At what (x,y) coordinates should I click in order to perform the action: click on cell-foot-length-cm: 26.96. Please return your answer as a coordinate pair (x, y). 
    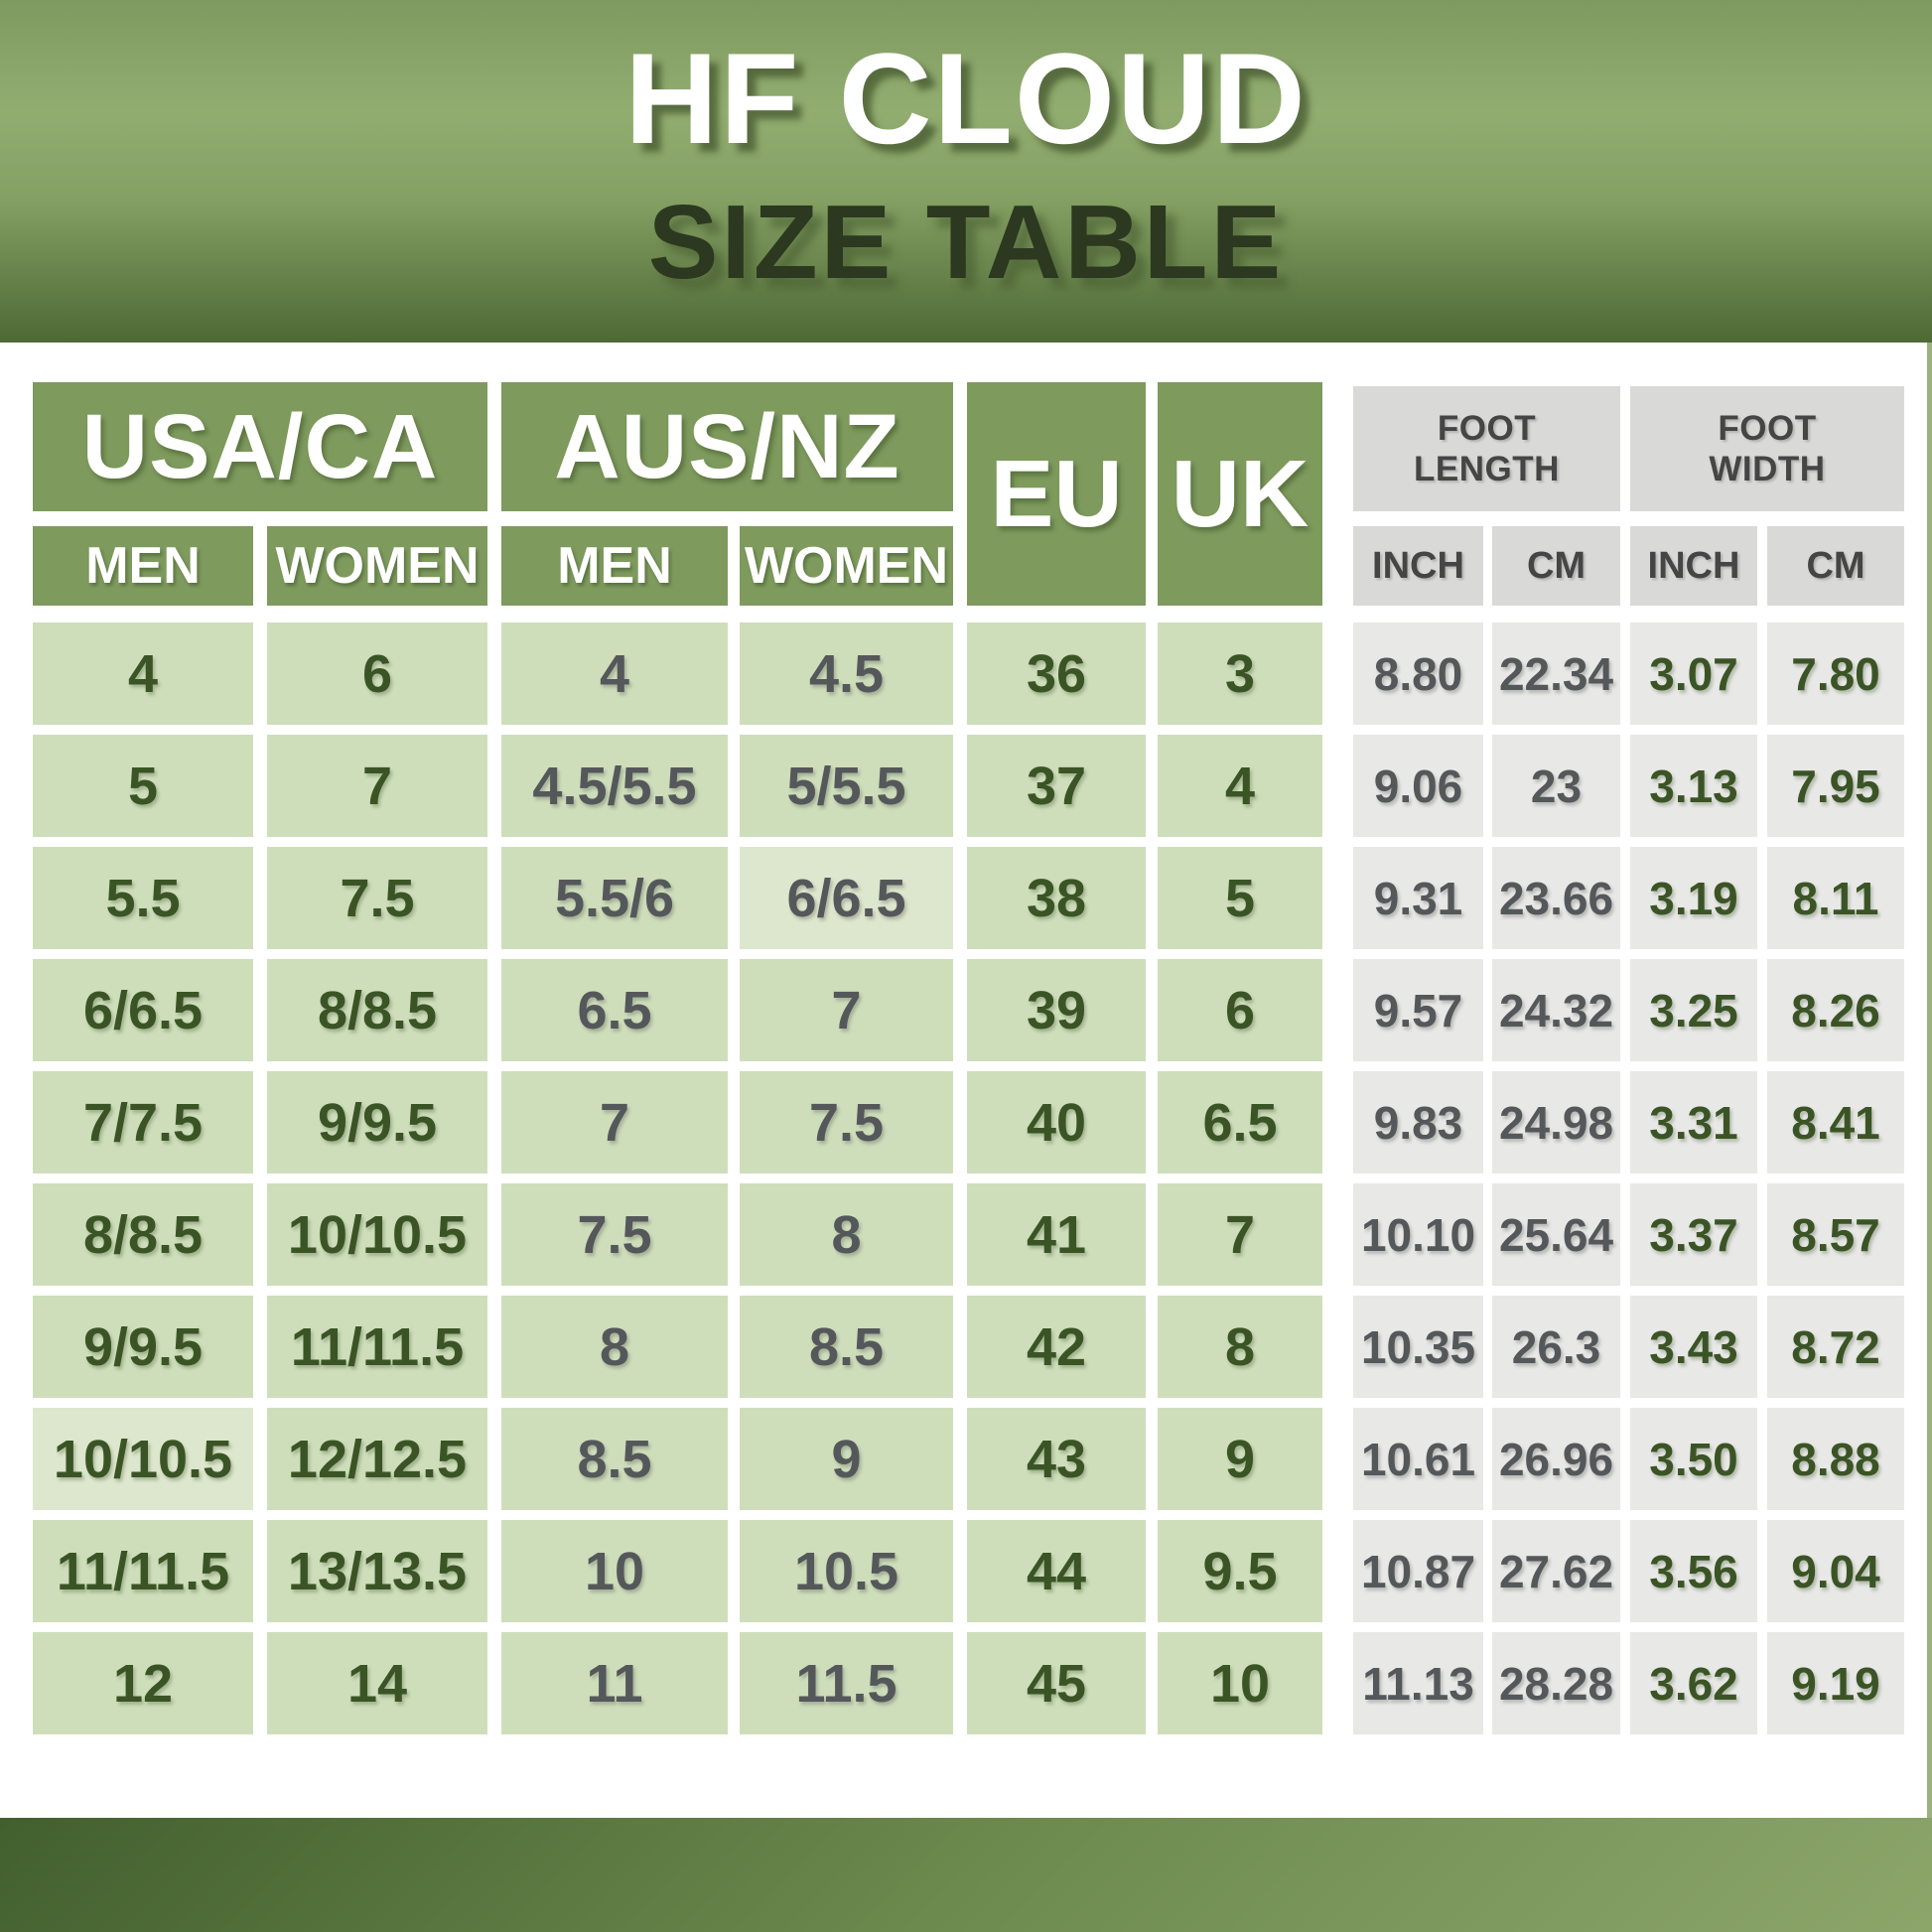
    Looking at the image, I should click on (1556, 1459).